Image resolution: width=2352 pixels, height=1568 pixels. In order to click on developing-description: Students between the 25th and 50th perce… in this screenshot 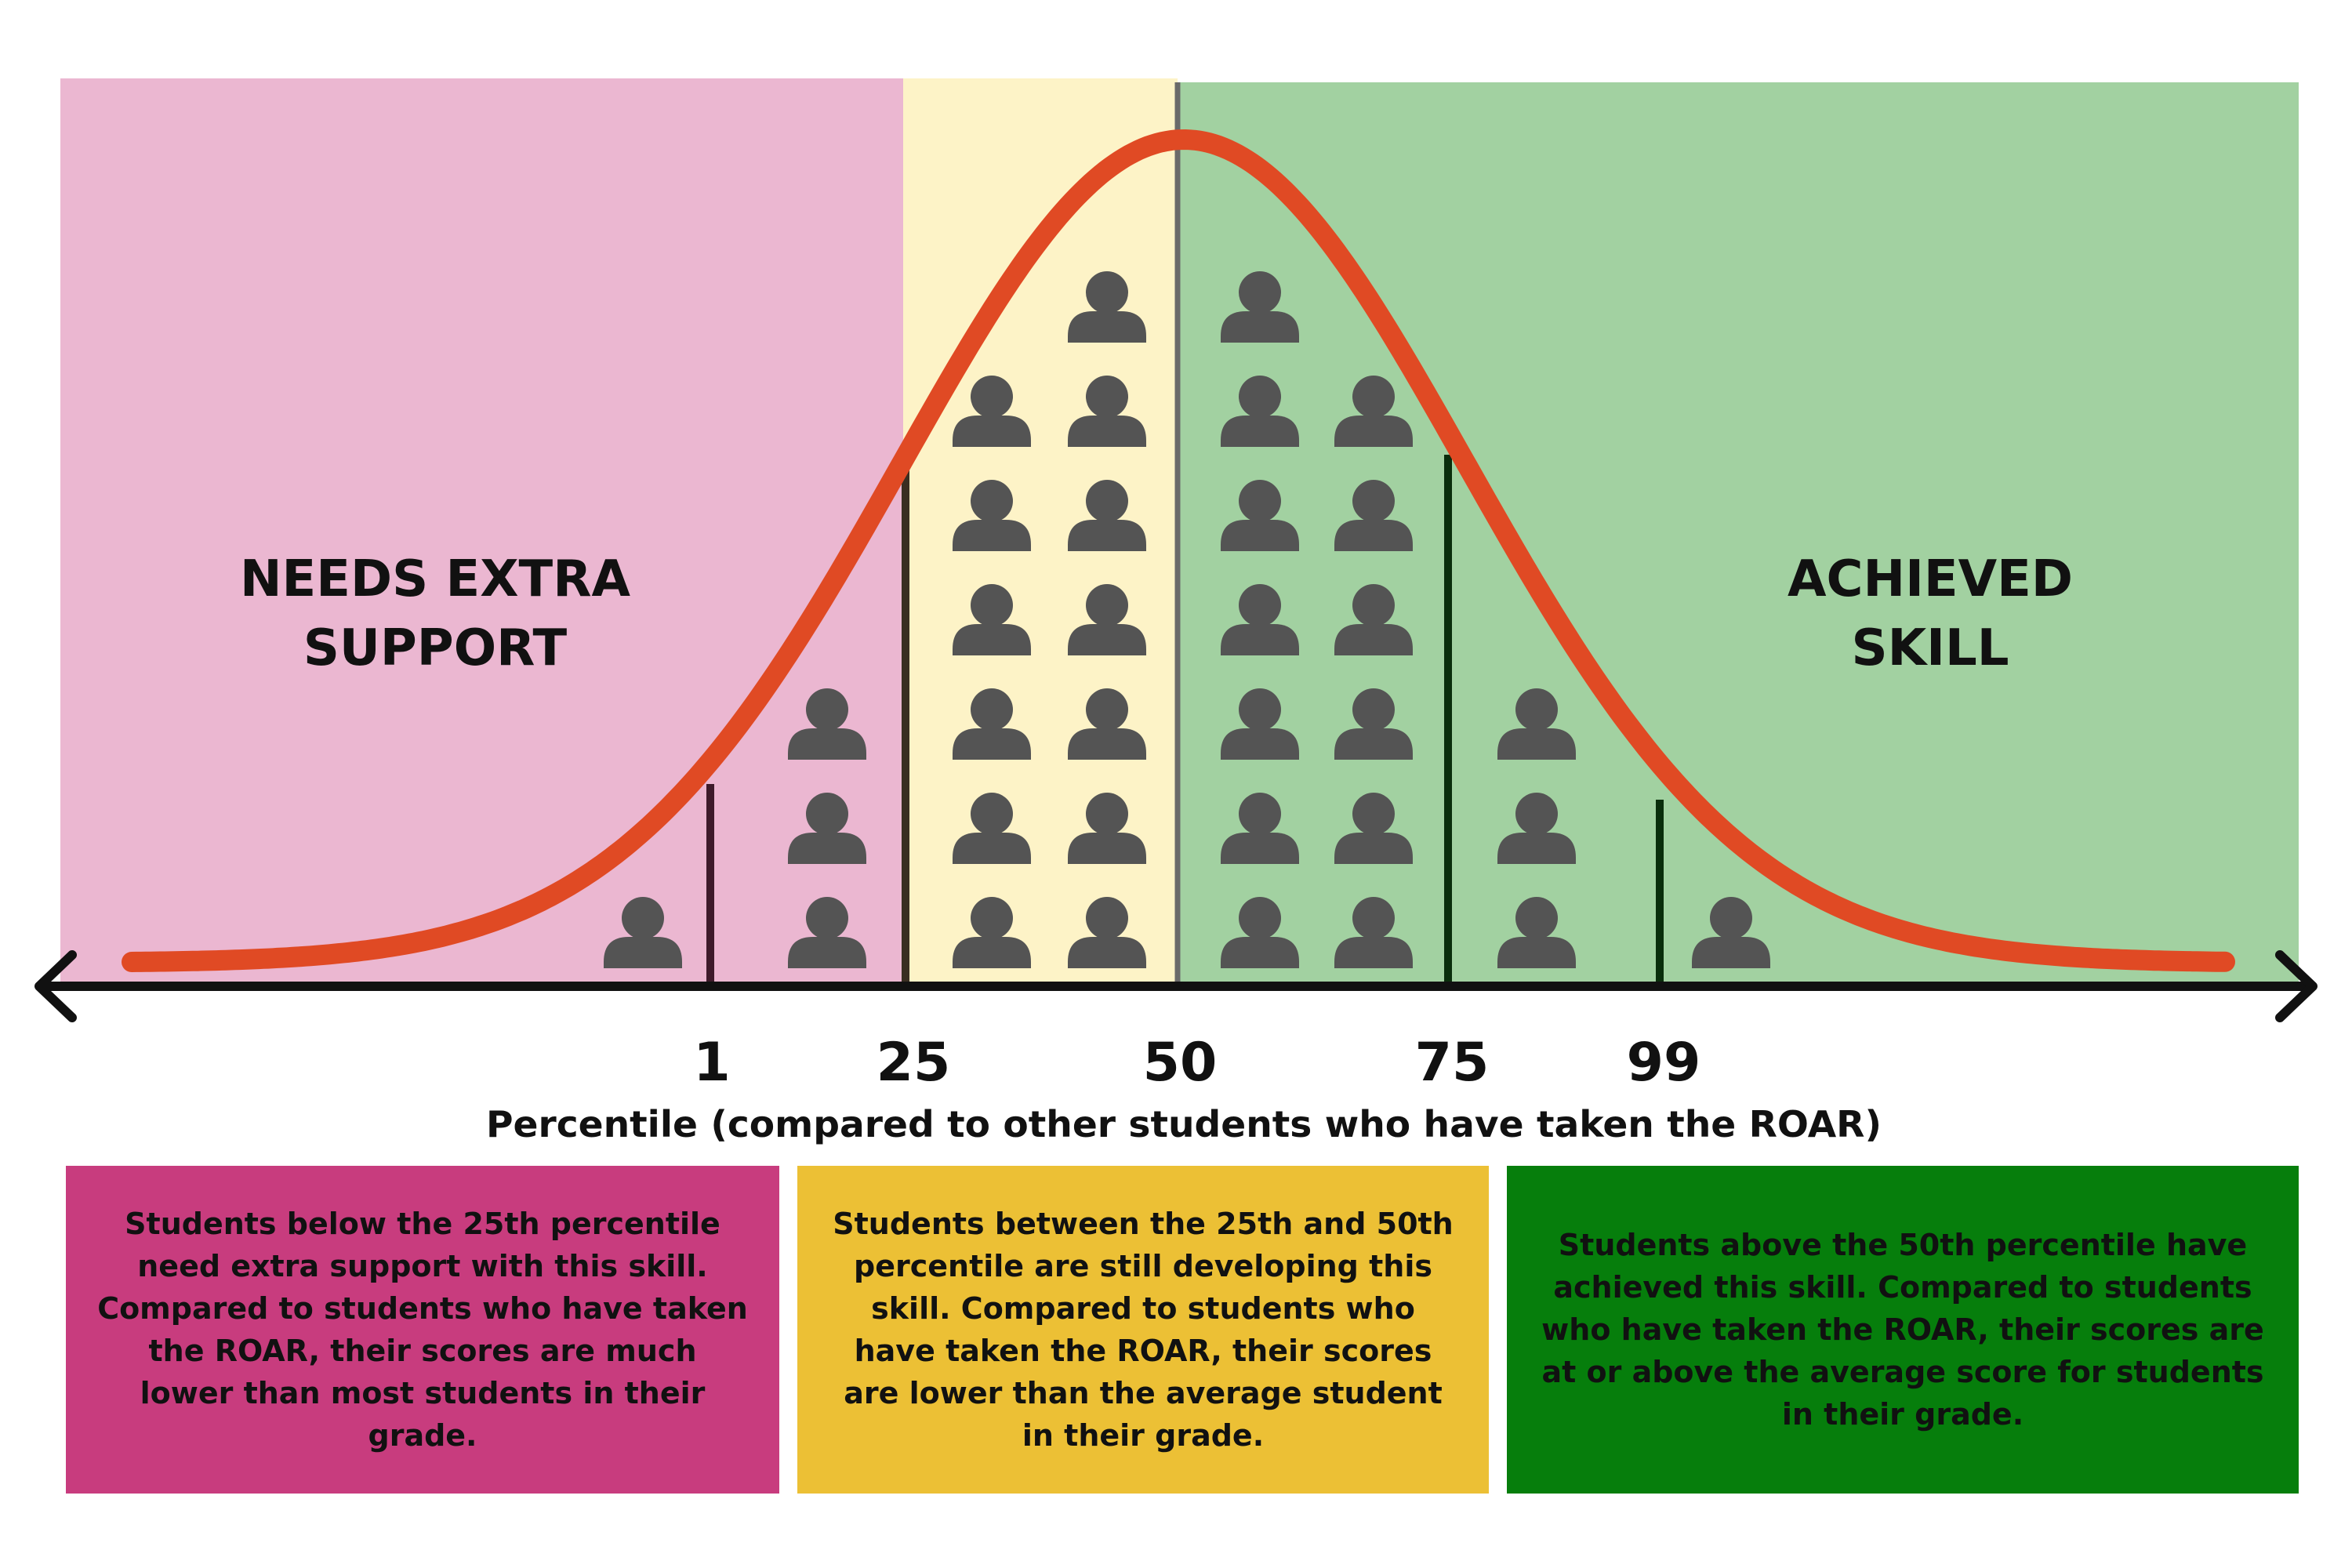, I will do `click(1143, 1330)`.